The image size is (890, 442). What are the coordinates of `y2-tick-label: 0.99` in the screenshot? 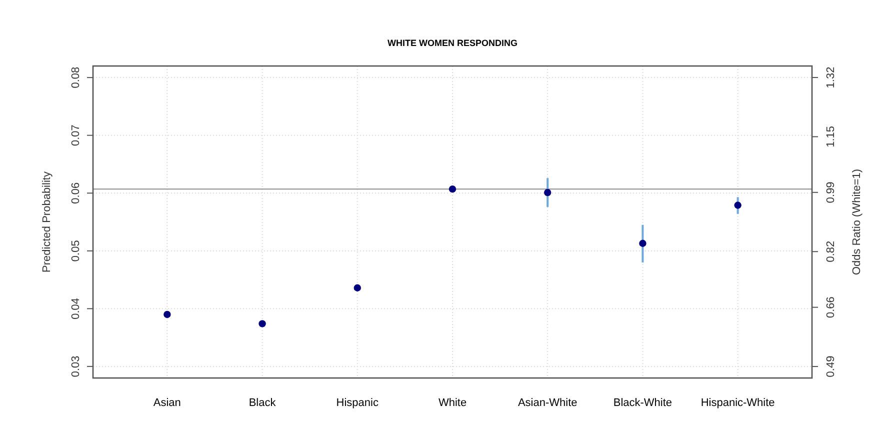 It's located at (831, 193).